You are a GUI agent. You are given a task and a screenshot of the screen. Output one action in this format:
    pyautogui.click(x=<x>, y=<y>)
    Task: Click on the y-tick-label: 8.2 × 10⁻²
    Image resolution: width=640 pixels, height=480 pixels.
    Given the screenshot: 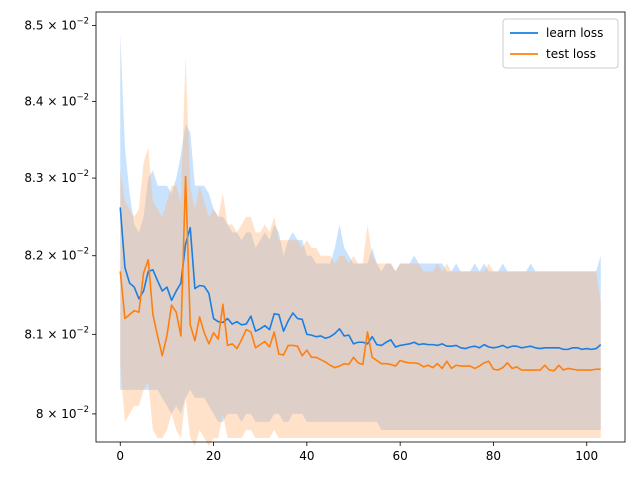 What is the action you would take?
    pyautogui.click(x=56, y=255)
    